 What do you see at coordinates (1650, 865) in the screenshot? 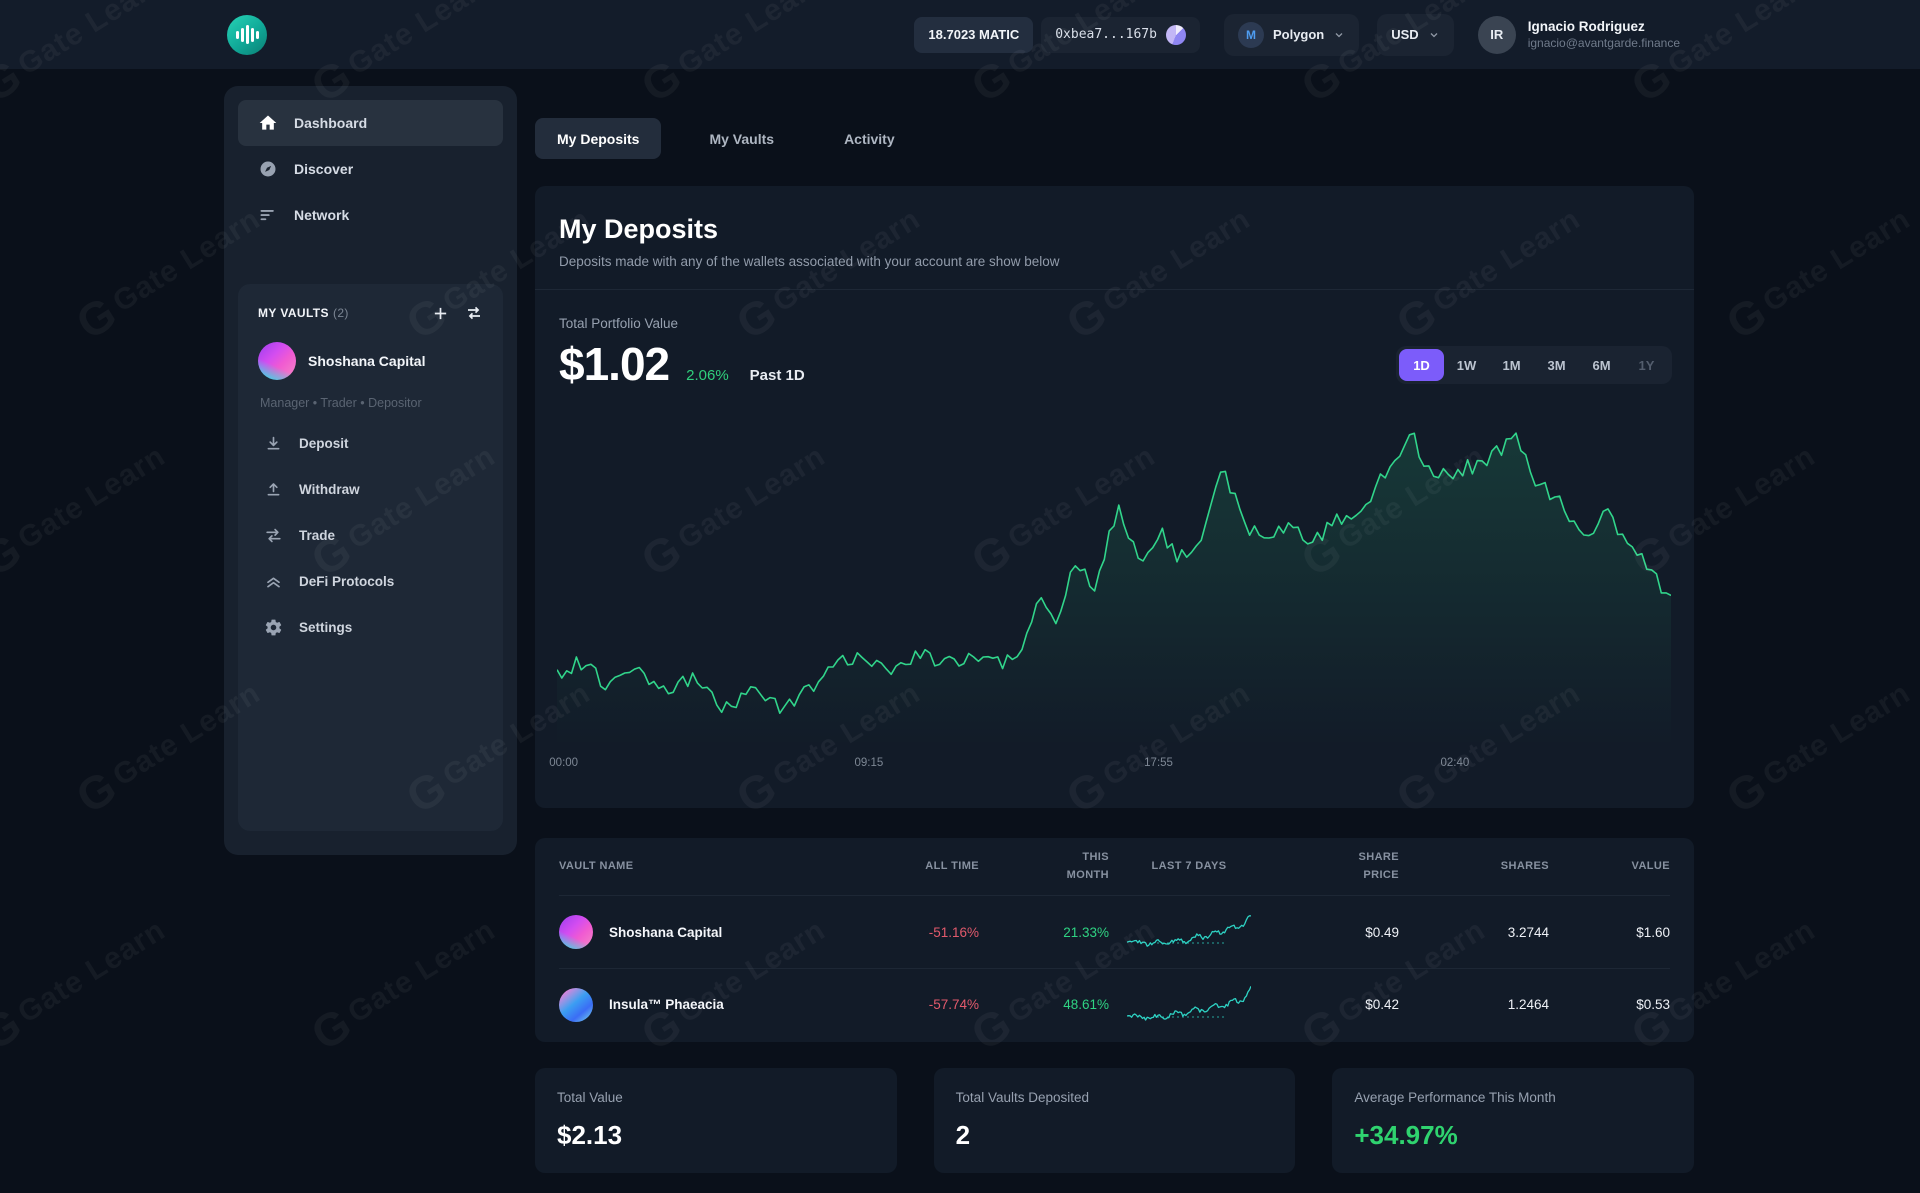
I see `col-header-value: VALUE` at bounding box center [1650, 865].